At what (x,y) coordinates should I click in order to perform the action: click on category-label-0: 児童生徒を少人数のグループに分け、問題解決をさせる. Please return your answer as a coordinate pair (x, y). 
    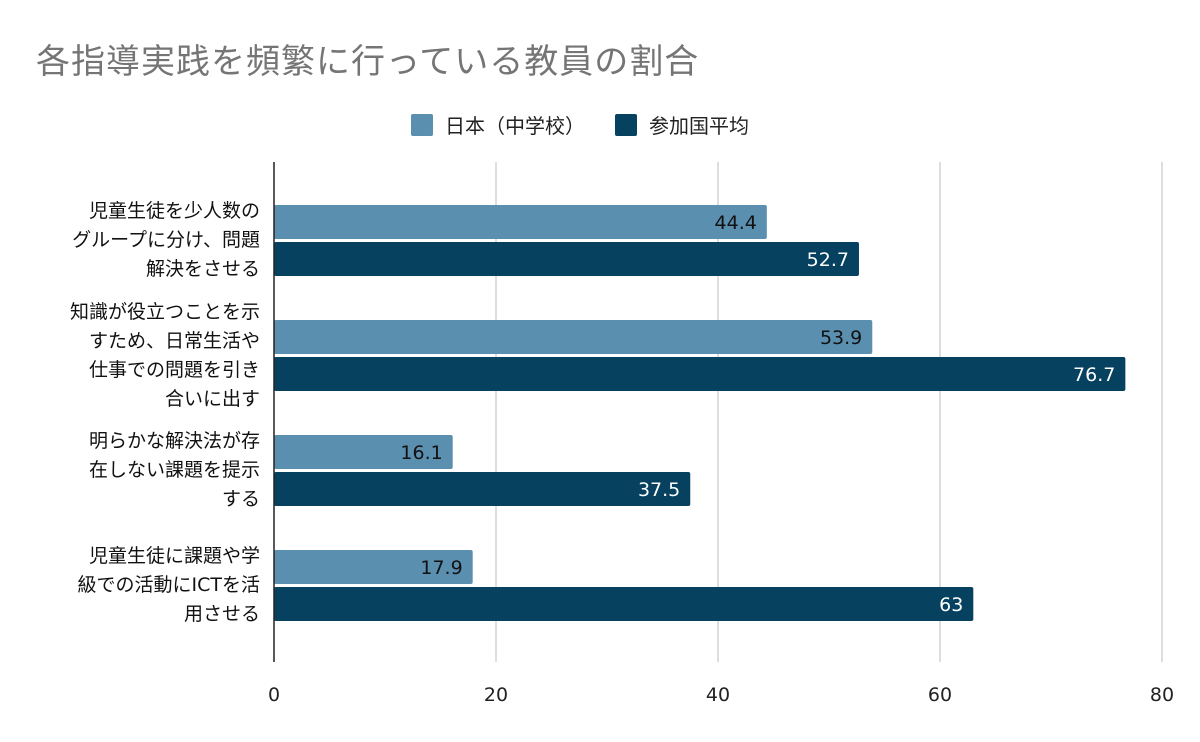
    Looking at the image, I should click on (135, 240).